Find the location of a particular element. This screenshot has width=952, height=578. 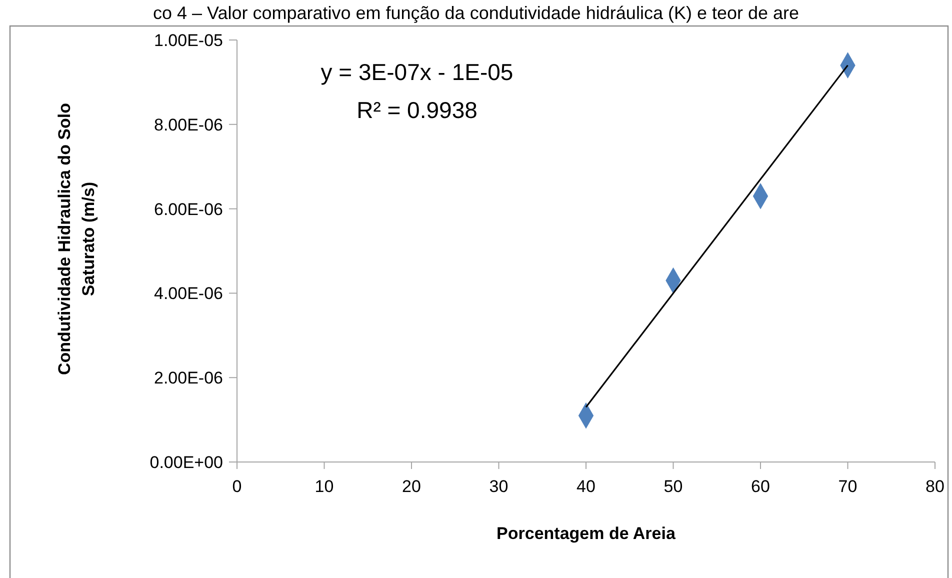

x-tick-label: 70 is located at coordinates (848, 486).